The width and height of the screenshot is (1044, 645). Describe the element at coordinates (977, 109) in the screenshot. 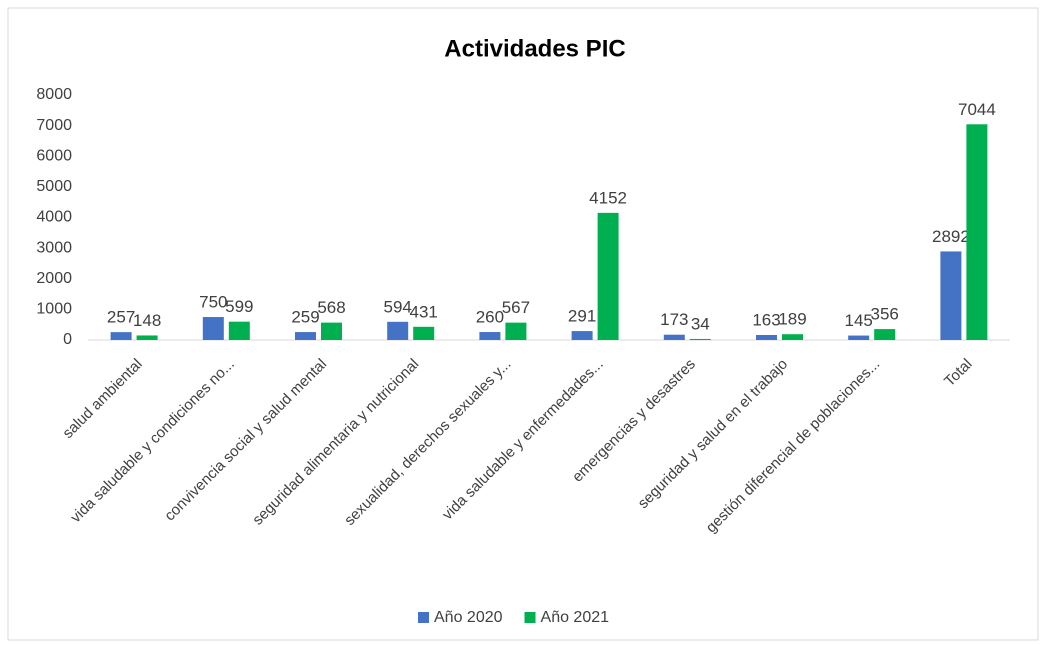

I see `data-label: 7044` at that location.